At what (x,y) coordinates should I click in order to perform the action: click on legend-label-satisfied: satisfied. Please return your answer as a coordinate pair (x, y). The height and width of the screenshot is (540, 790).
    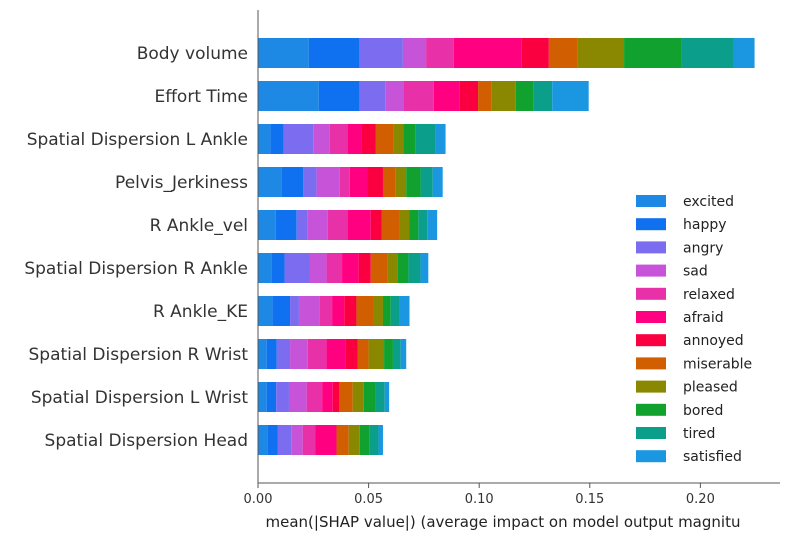
    Looking at the image, I should click on (712, 457).